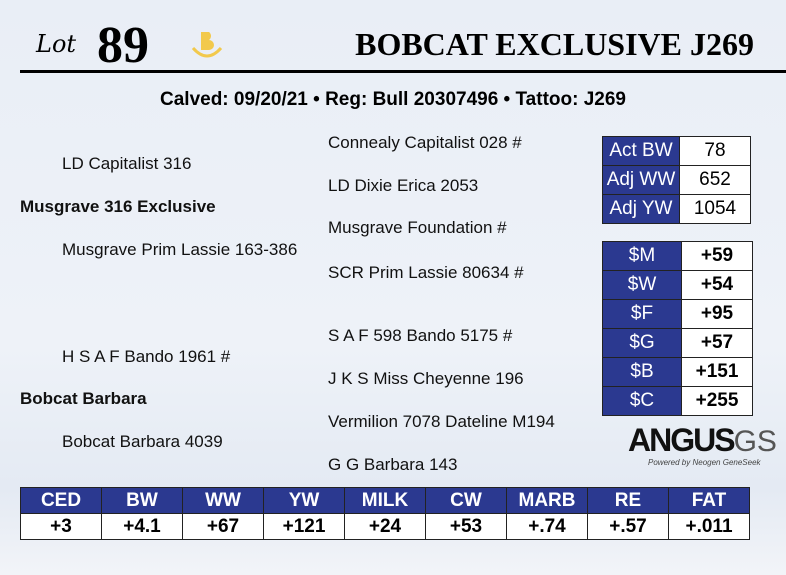  Describe the element at coordinates (56, 44) in the screenshot. I see `lot-label: Lot` at that location.